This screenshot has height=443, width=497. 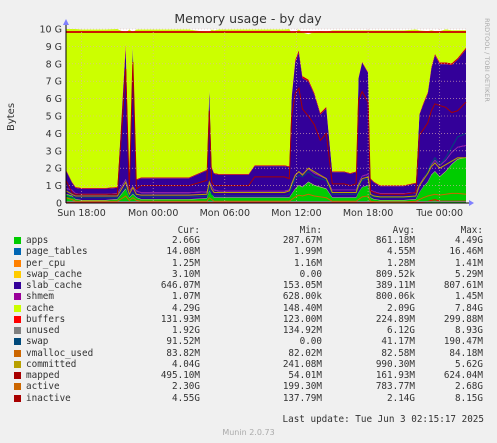 I want to click on legend-max: 84.18M, so click(x=466, y=353).